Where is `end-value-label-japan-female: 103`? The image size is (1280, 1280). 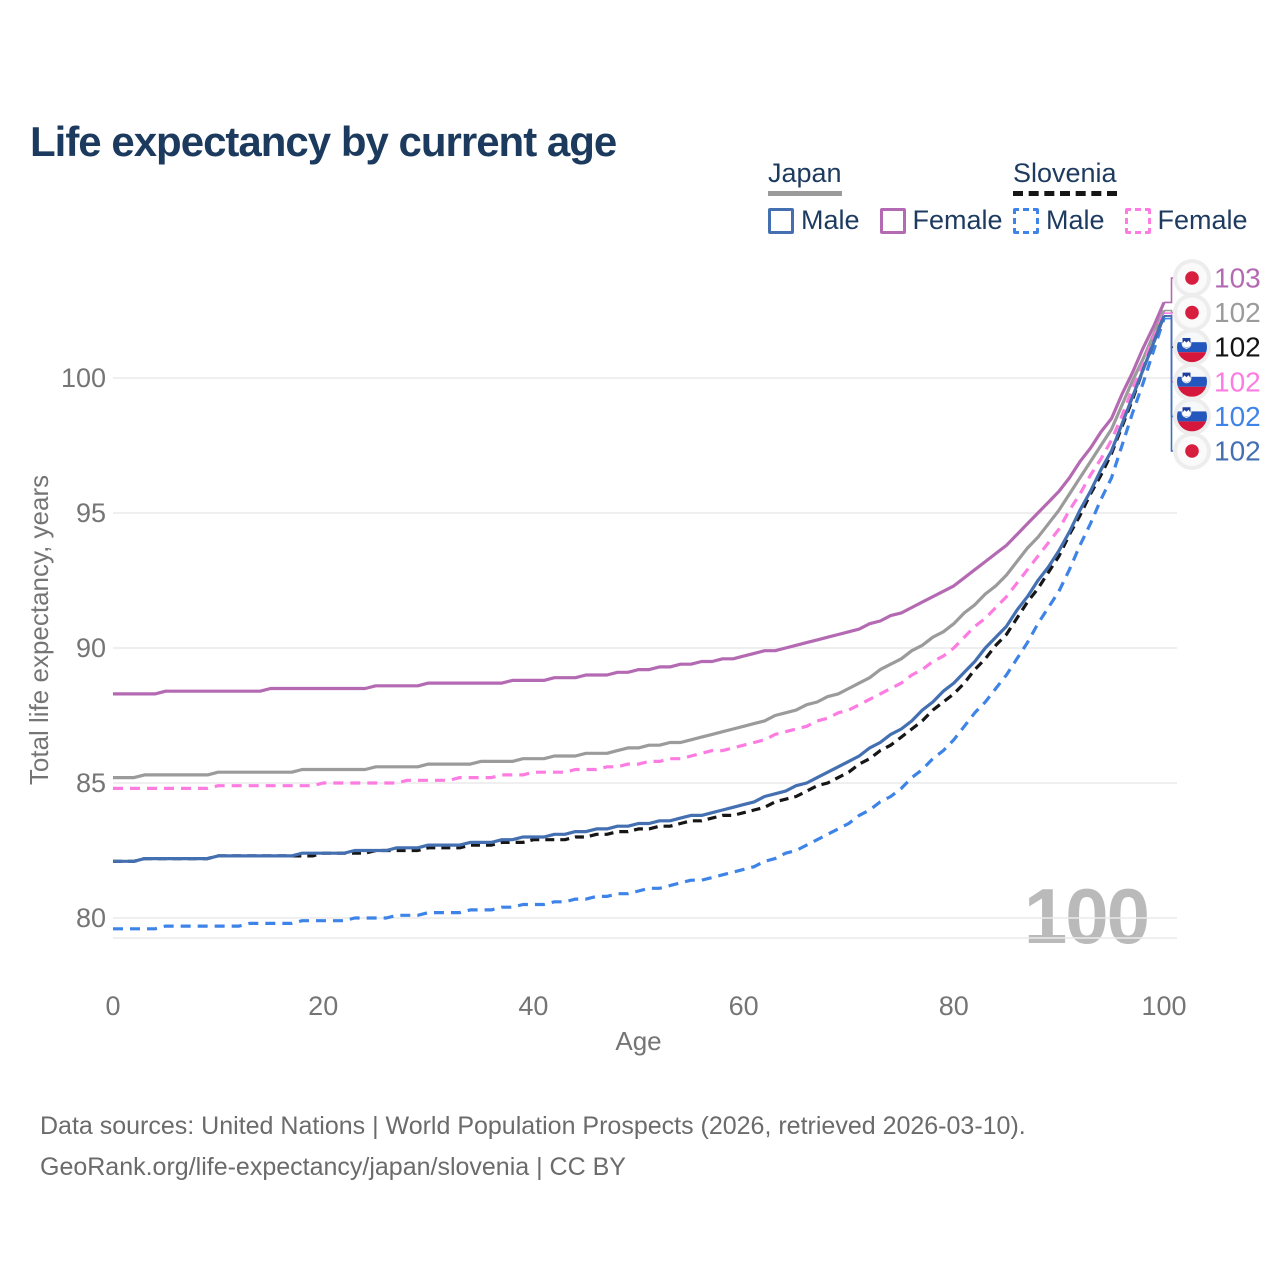 end-value-label-japan-female: 103 is located at coordinates (1237, 278).